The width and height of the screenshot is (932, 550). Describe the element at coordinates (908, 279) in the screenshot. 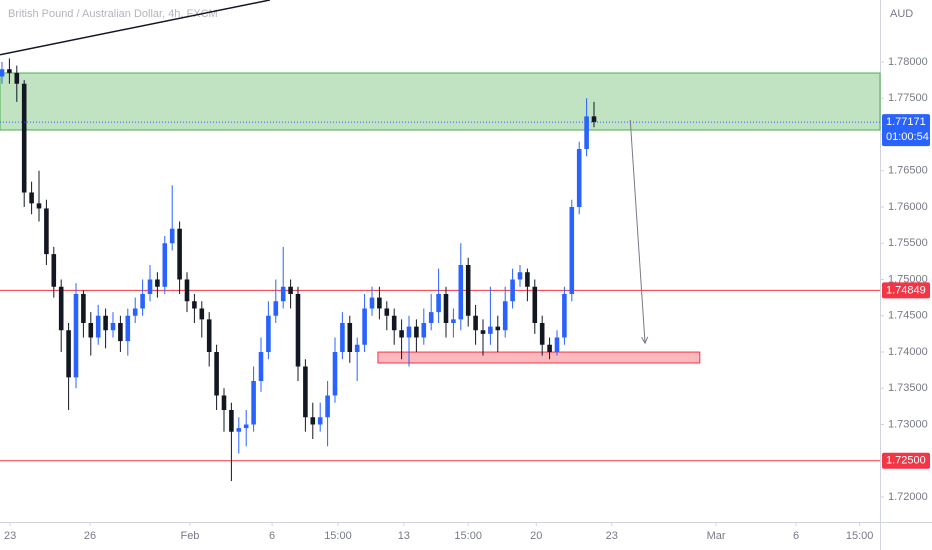

I see `y-tick-label: 1.75000` at that location.